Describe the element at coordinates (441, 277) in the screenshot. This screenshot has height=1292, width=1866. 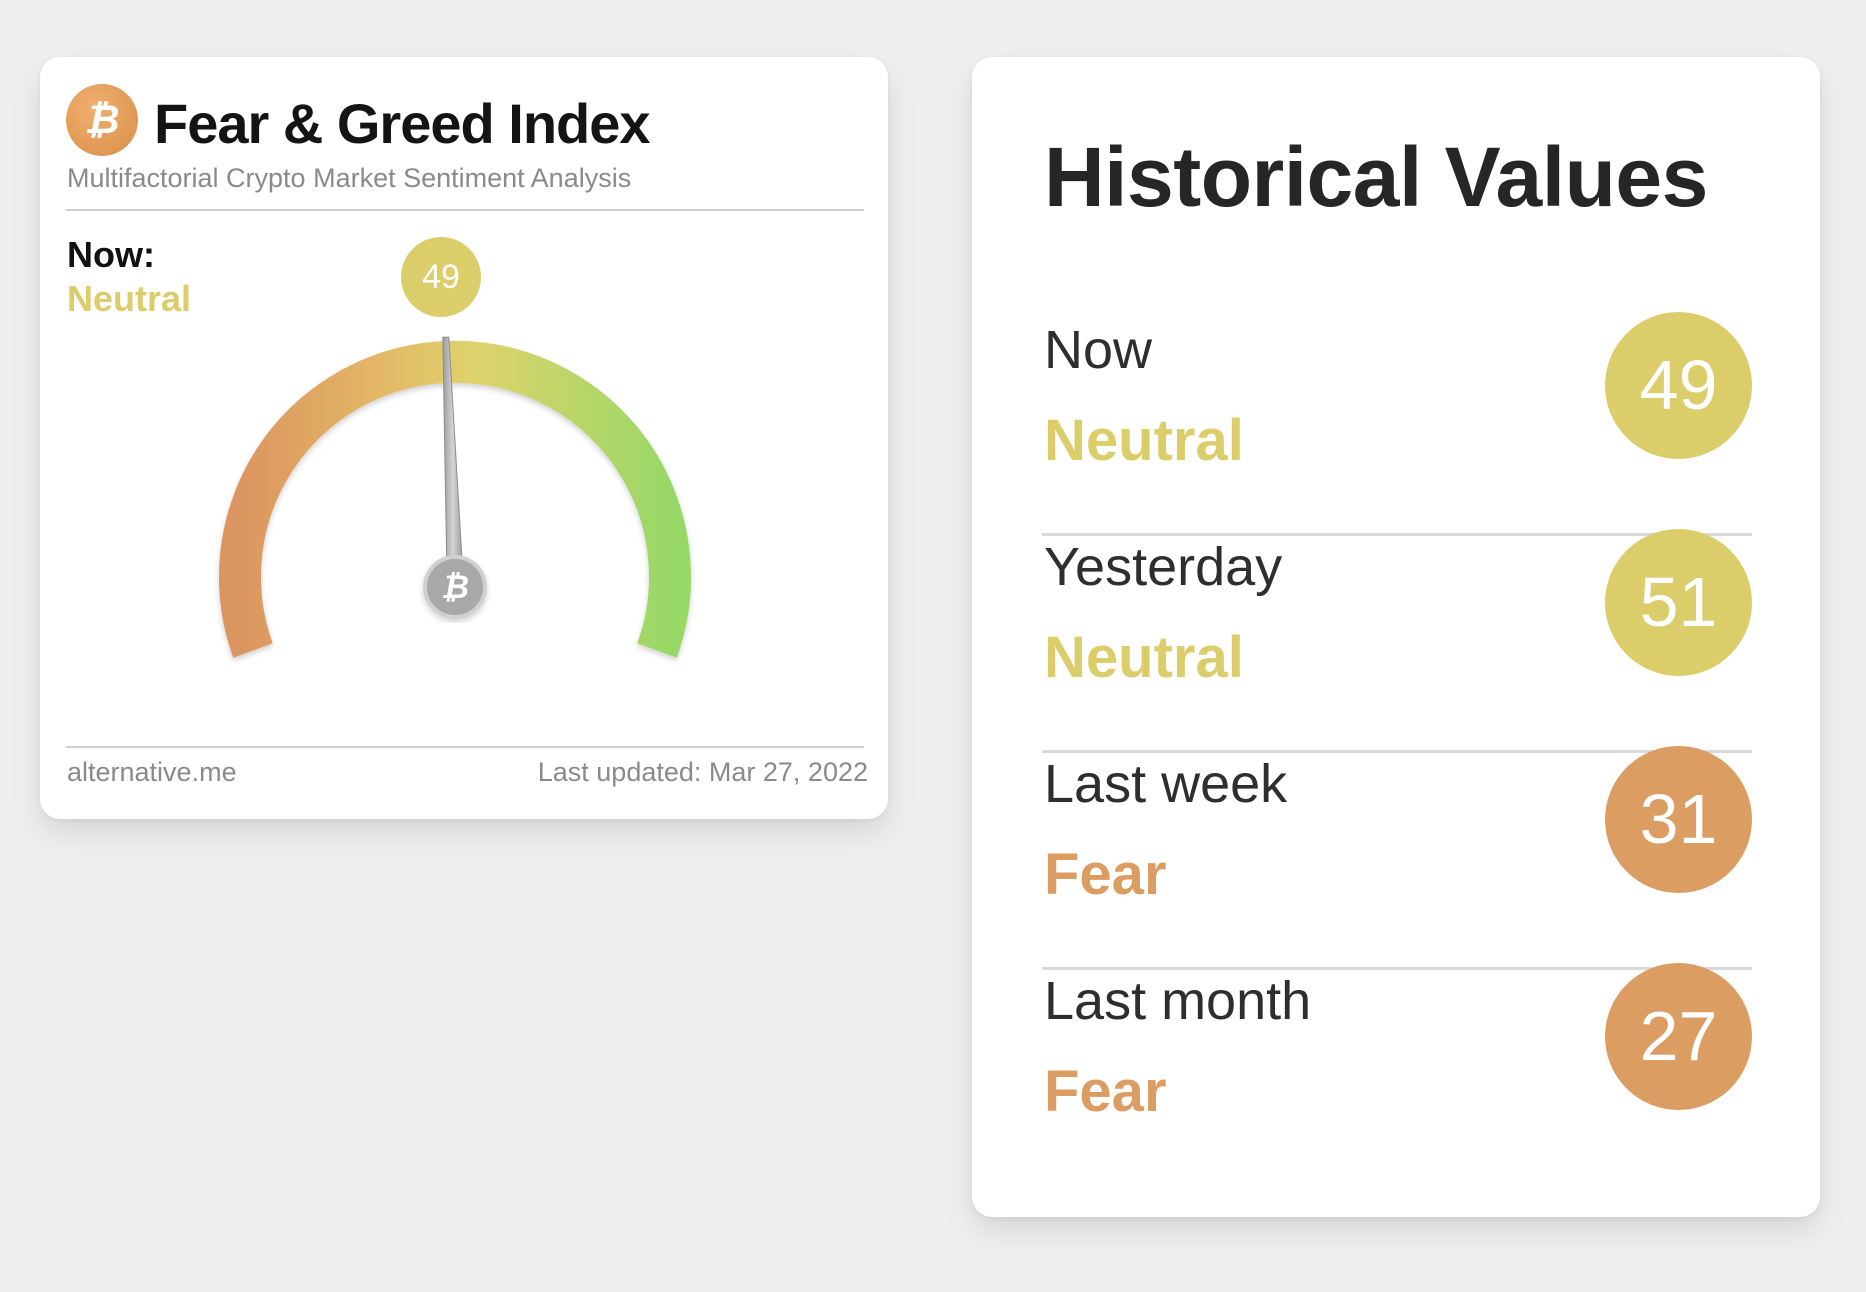
I see `value-bubble: 49` at that location.